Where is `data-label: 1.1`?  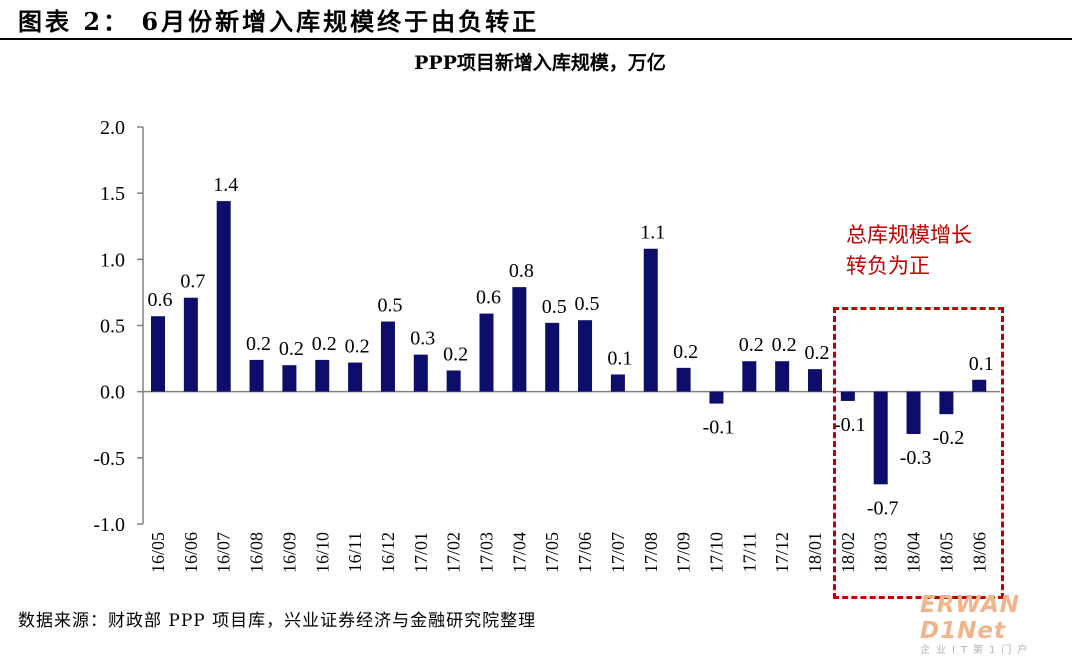
data-label: 1.1 is located at coordinates (652, 233).